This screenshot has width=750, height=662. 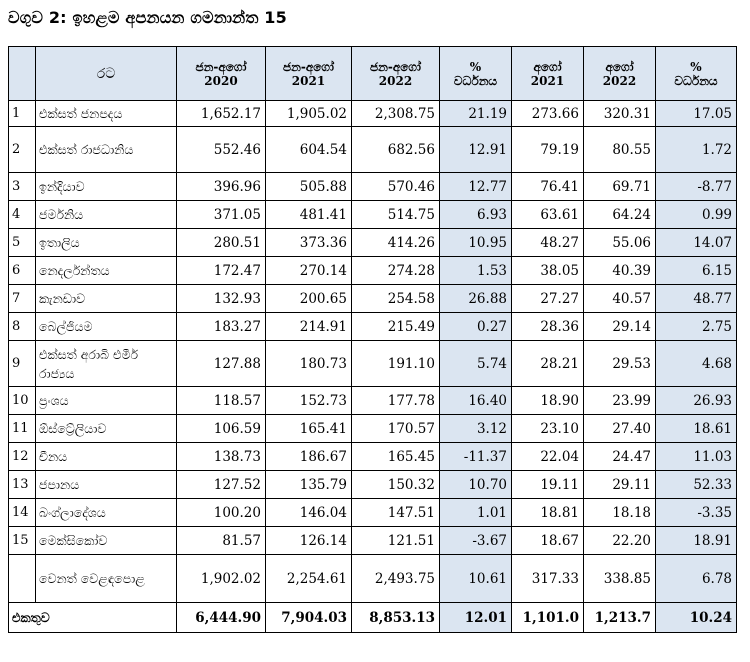 I want to click on row-value: 396.96, so click(x=221, y=186).